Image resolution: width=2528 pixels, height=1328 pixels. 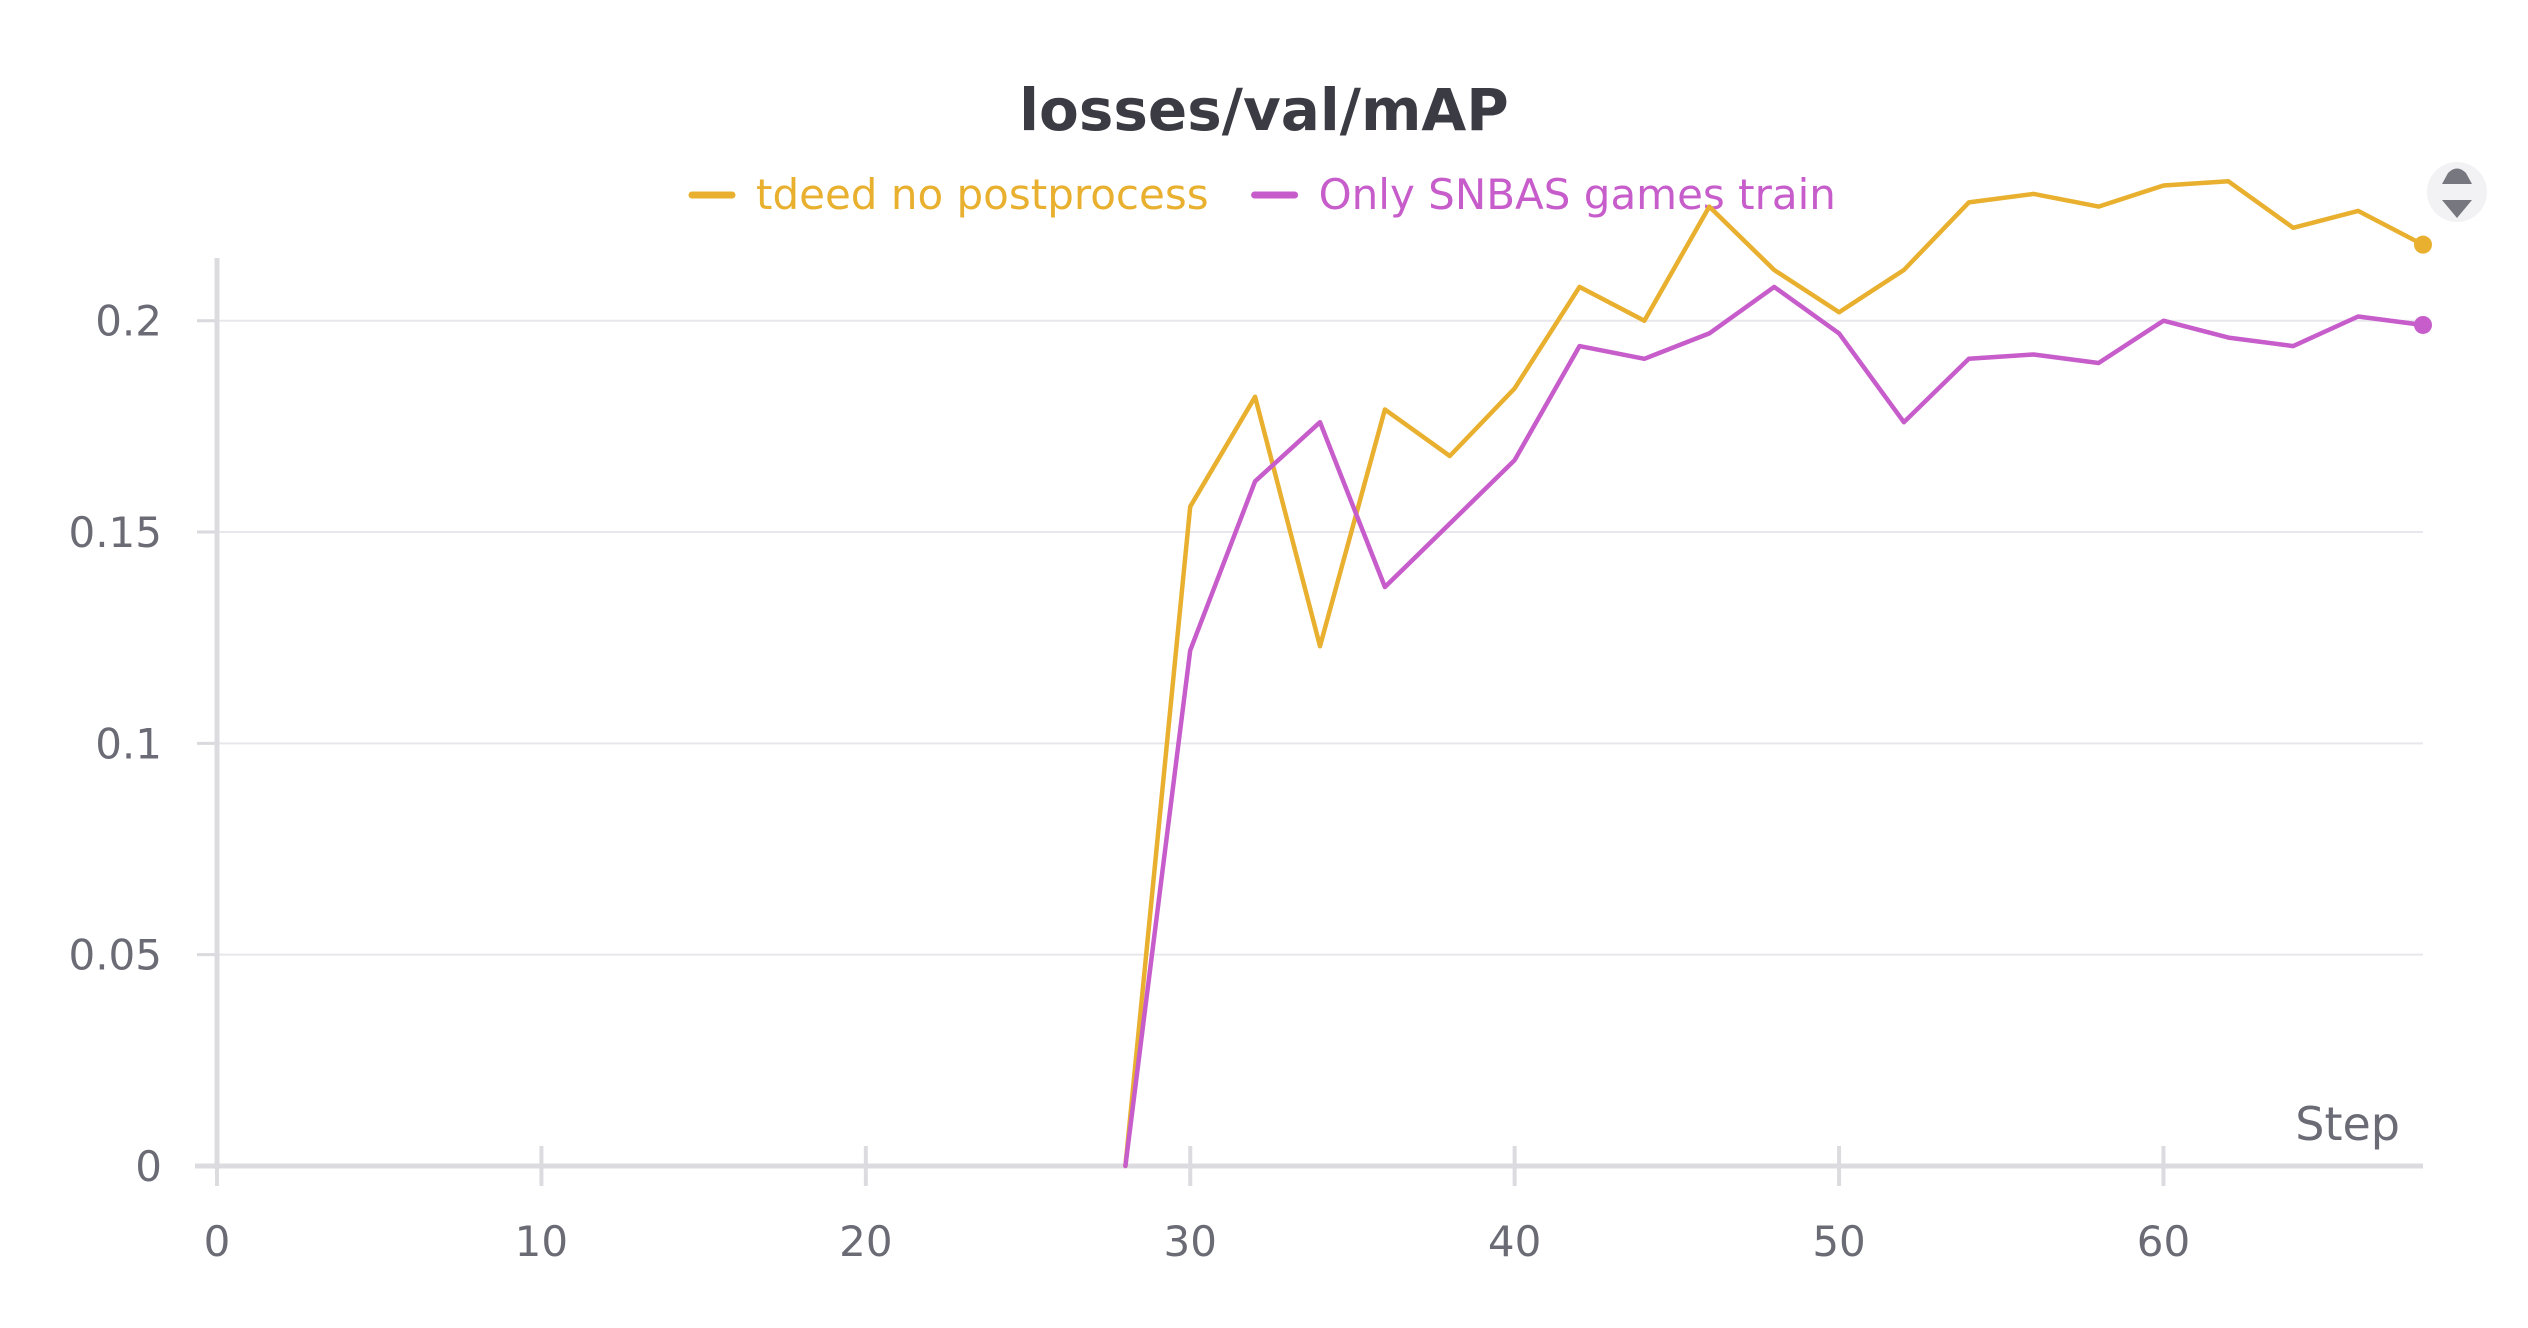 I want to click on x-tick-label: 20, so click(x=865, y=1241).